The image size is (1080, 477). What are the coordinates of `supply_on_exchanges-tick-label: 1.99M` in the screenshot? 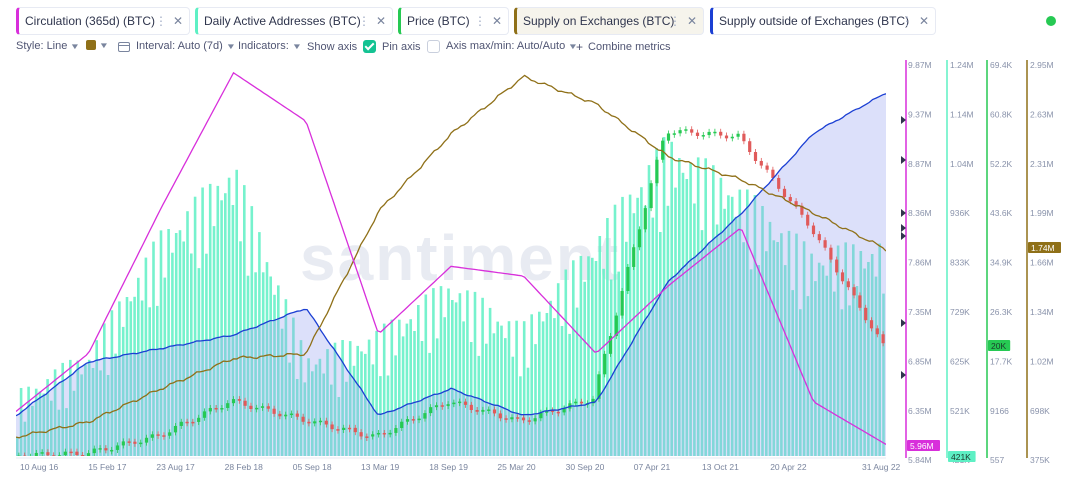 It's located at (1042, 213).